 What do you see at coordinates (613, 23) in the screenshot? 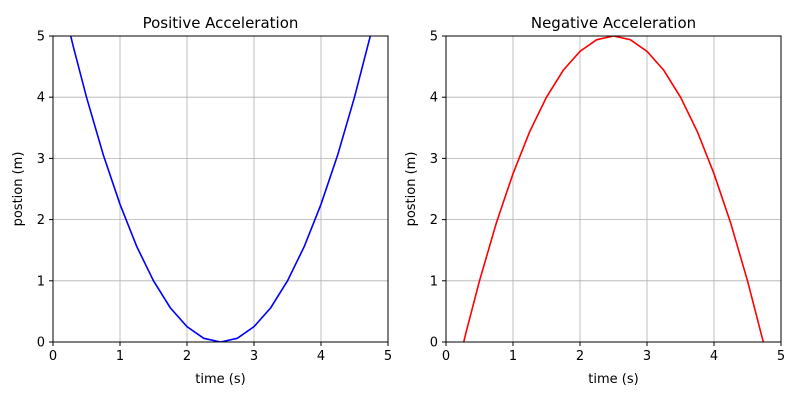
I see `chart-title: Negative Acceleration` at bounding box center [613, 23].